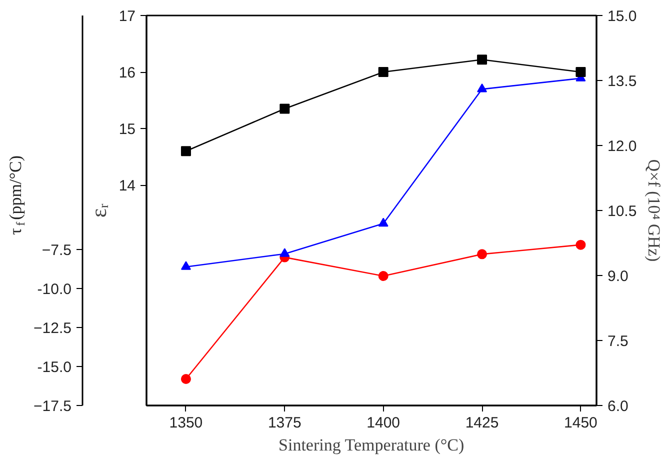 The height and width of the screenshot is (457, 666). What do you see at coordinates (127, 186) in the screenshot?
I see `y-tick-label: 14` at bounding box center [127, 186].